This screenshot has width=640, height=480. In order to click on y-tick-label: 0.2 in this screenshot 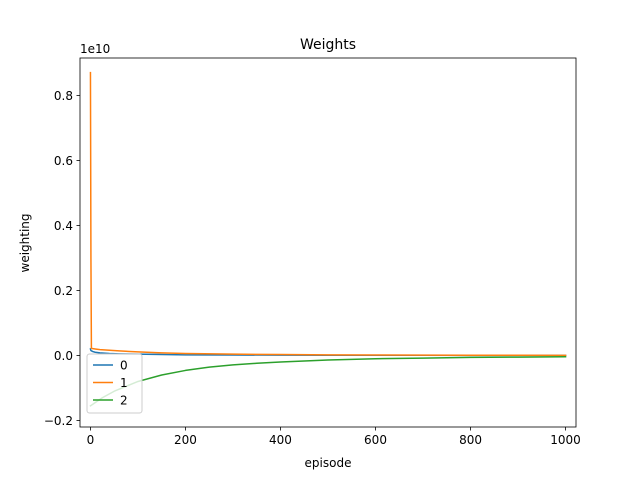, I will do `click(63, 291)`.